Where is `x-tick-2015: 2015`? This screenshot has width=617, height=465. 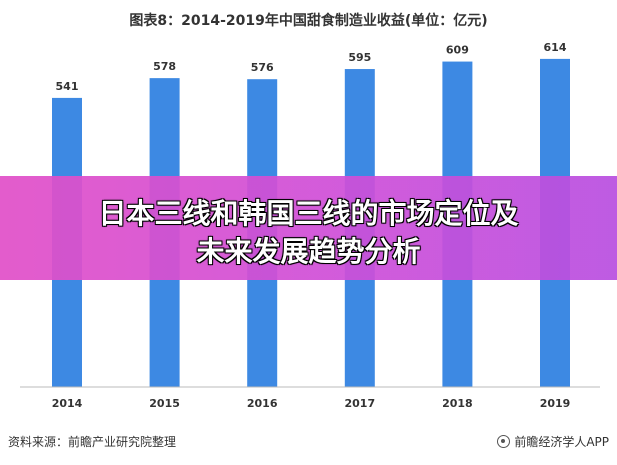
x-tick-2015: 2015 is located at coordinates (164, 403).